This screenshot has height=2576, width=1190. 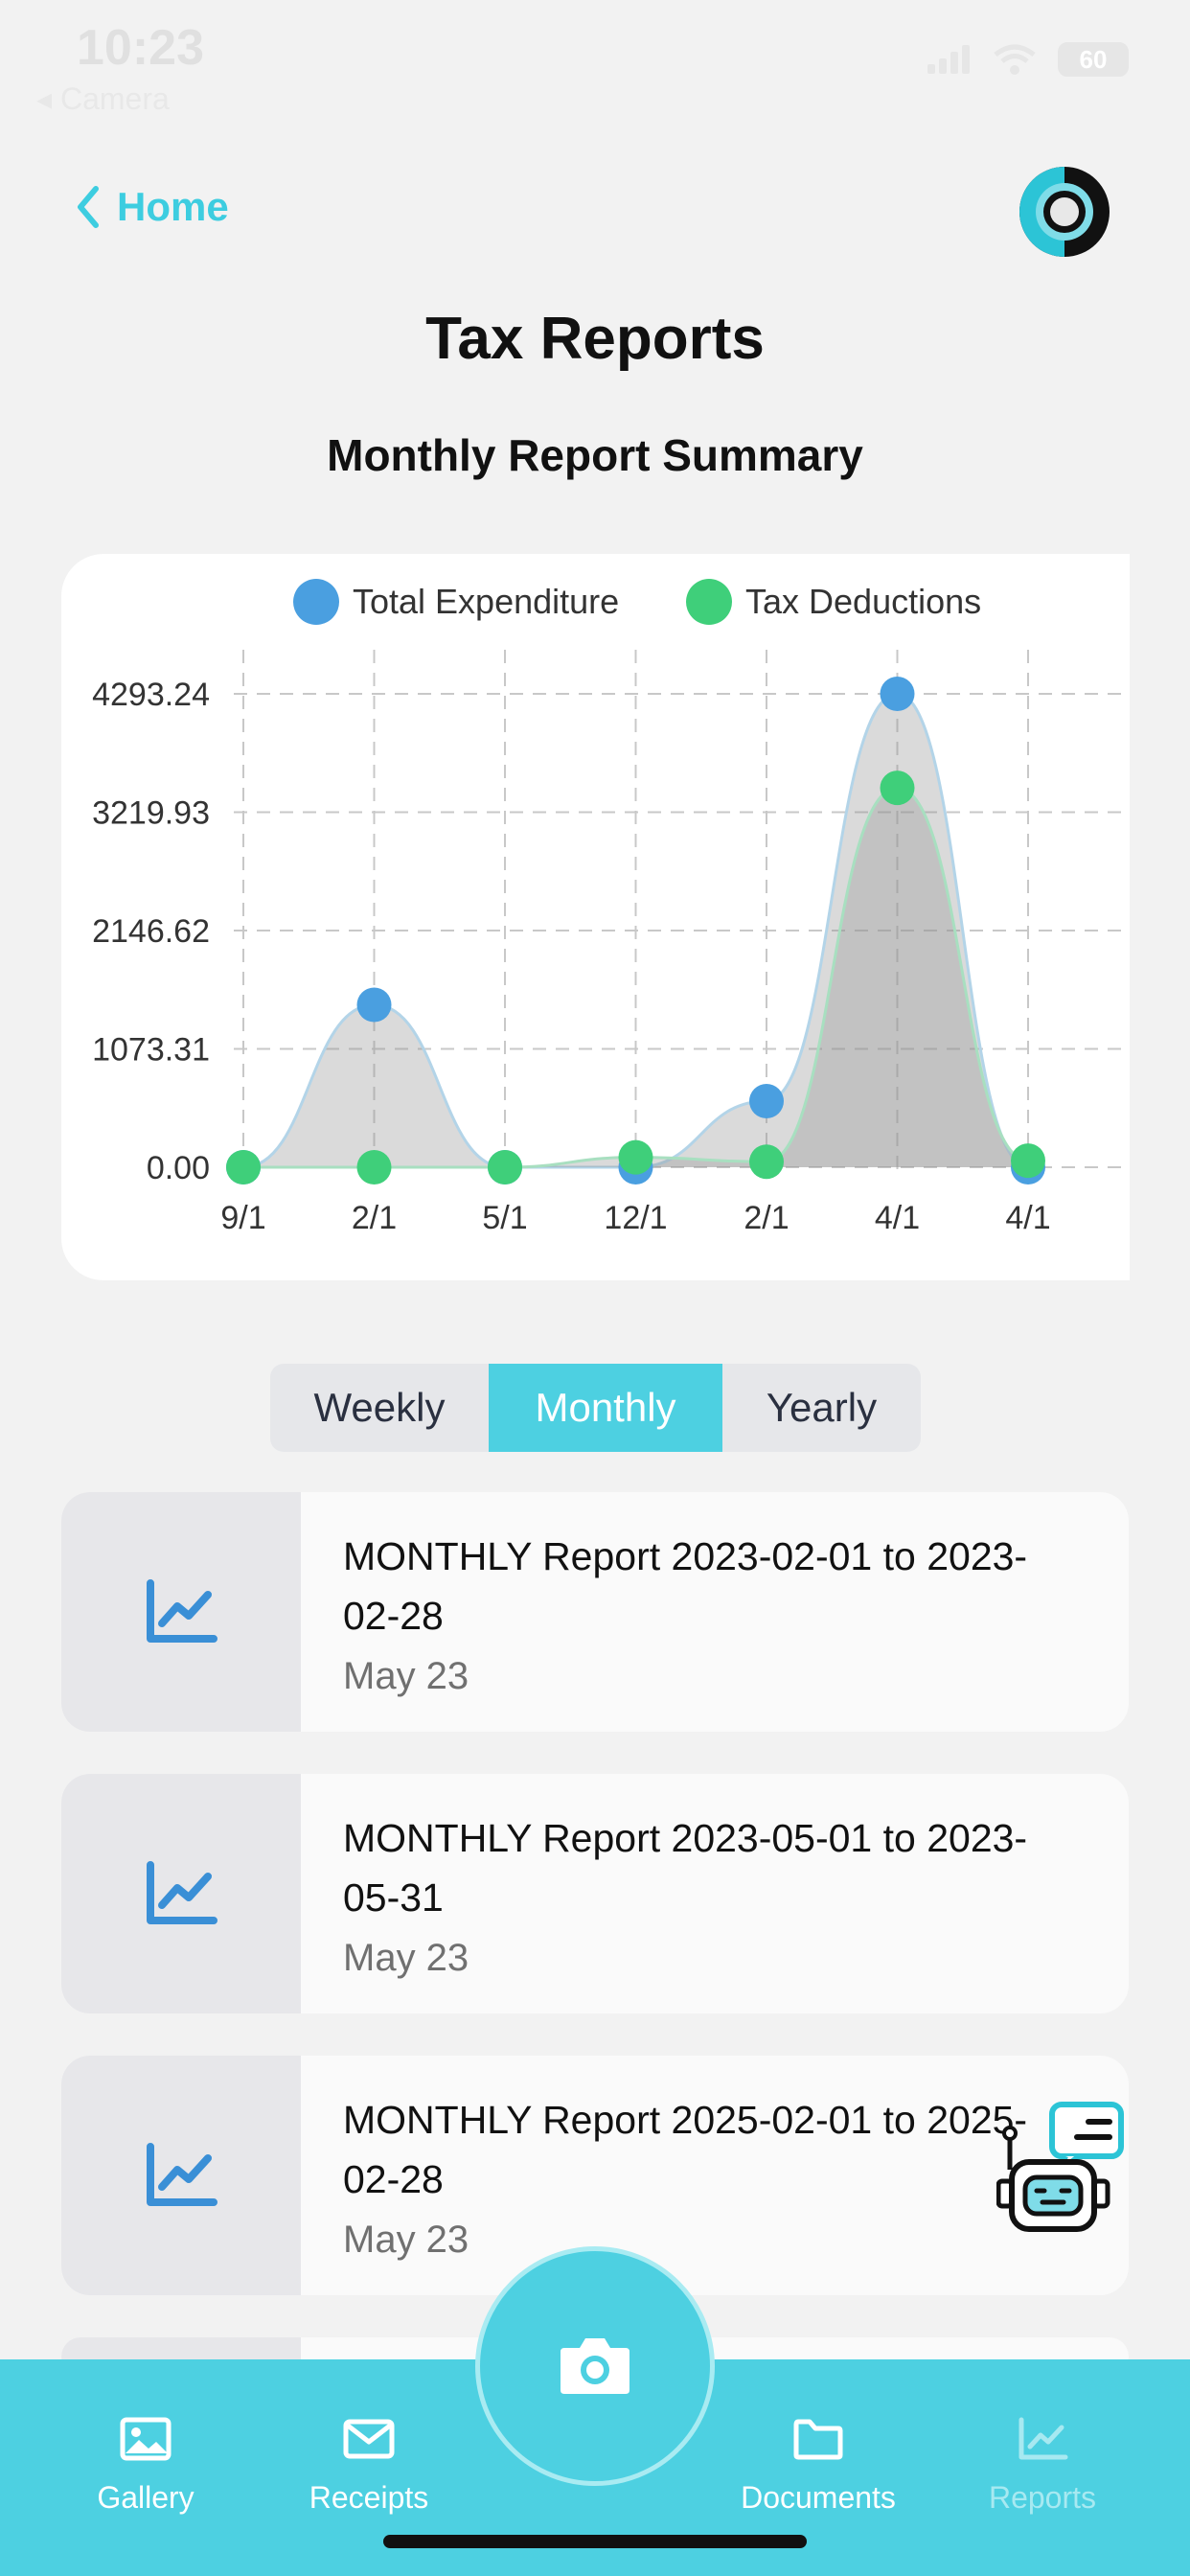 I want to click on y-tick-label: 4293.24, so click(x=151, y=695).